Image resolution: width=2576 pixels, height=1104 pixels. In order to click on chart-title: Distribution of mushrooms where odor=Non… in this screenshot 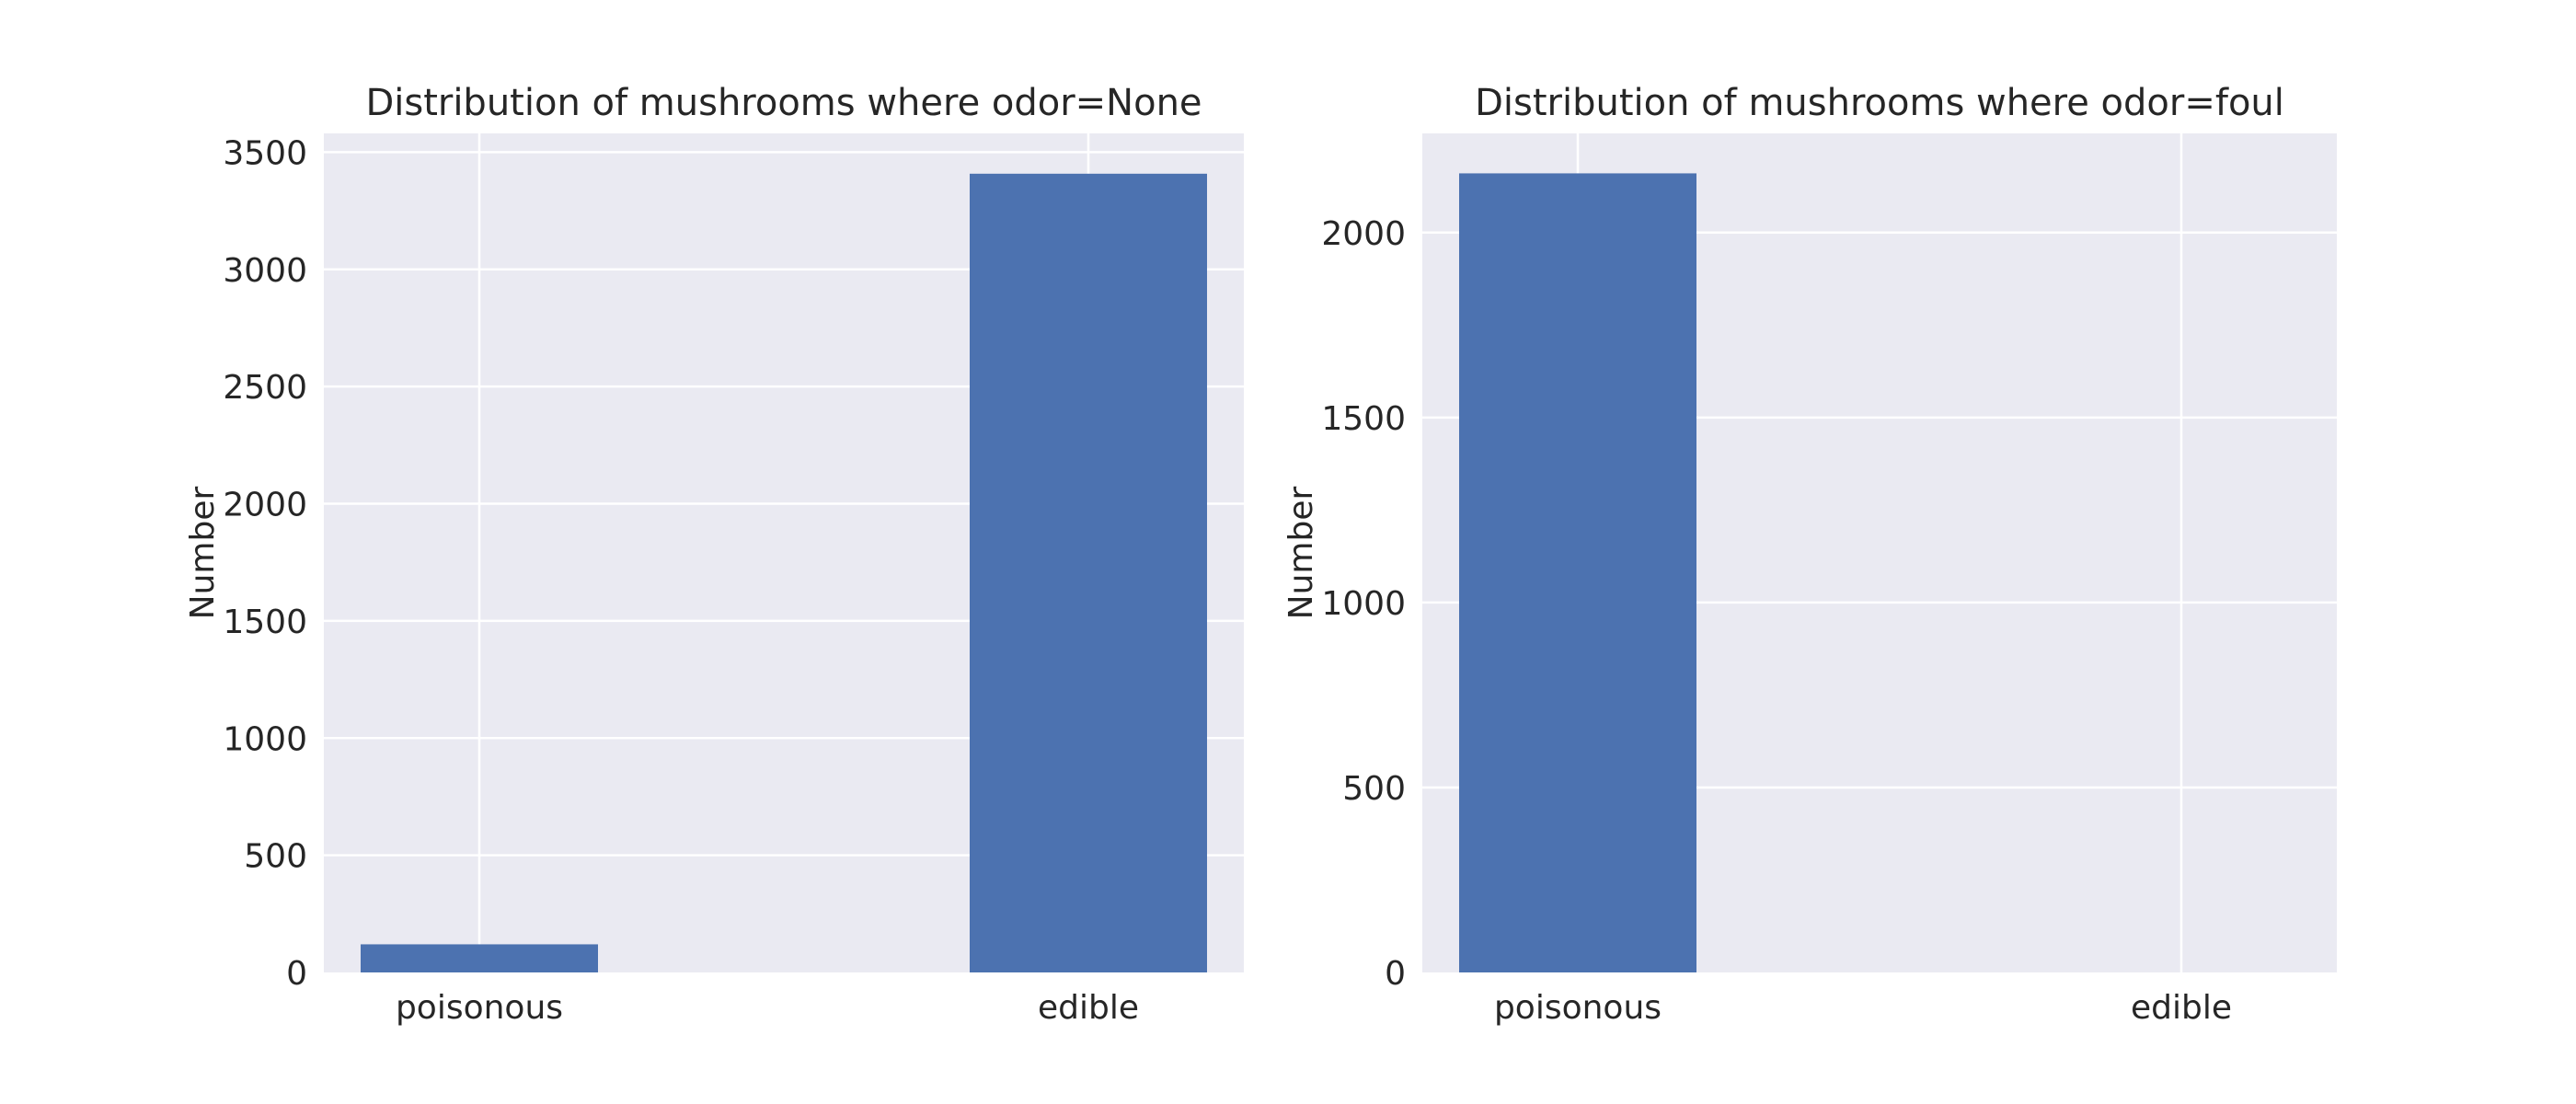, I will do `click(783, 103)`.